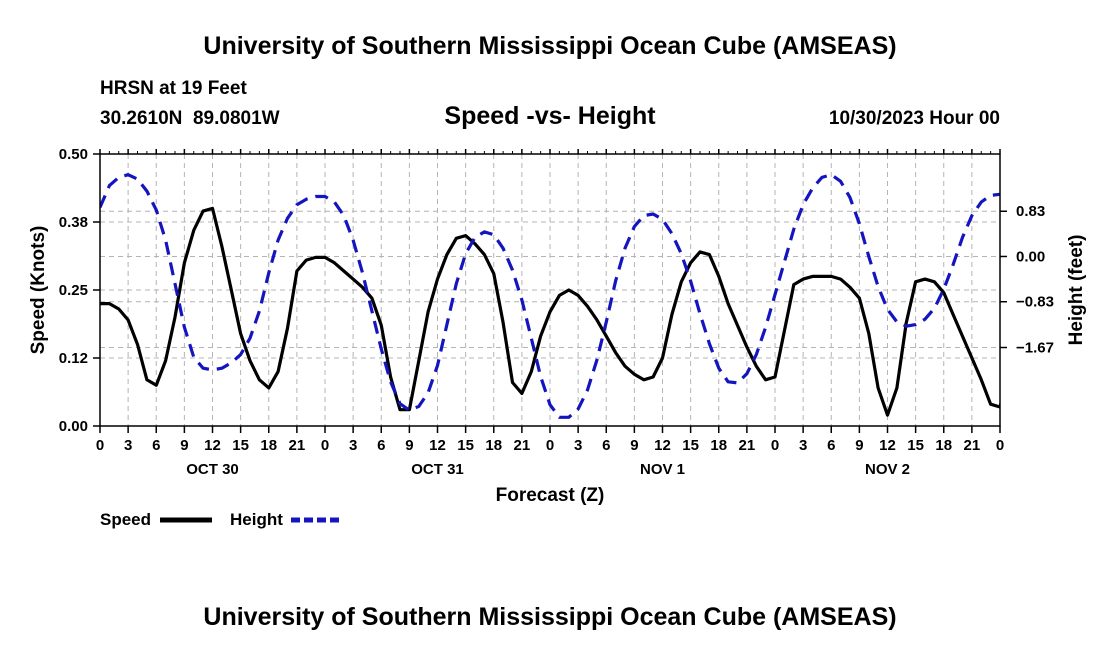 This screenshot has width=1100, height=650. What do you see at coordinates (73, 222) in the screenshot?
I see `y-tick-label: 0.38` at bounding box center [73, 222].